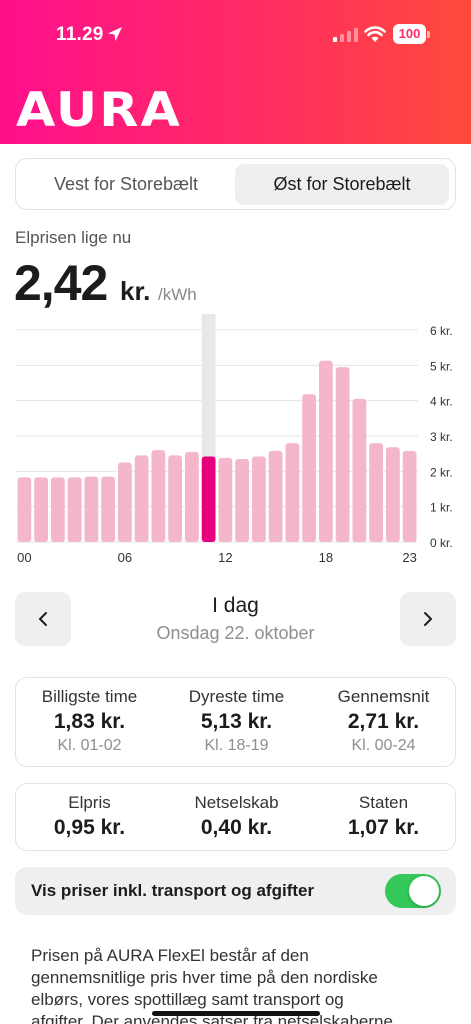 This screenshot has width=471, height=1024. Describe the element at coordinates (225, 557) in the screenshot. I see `x-tick-label: 12` at that location.